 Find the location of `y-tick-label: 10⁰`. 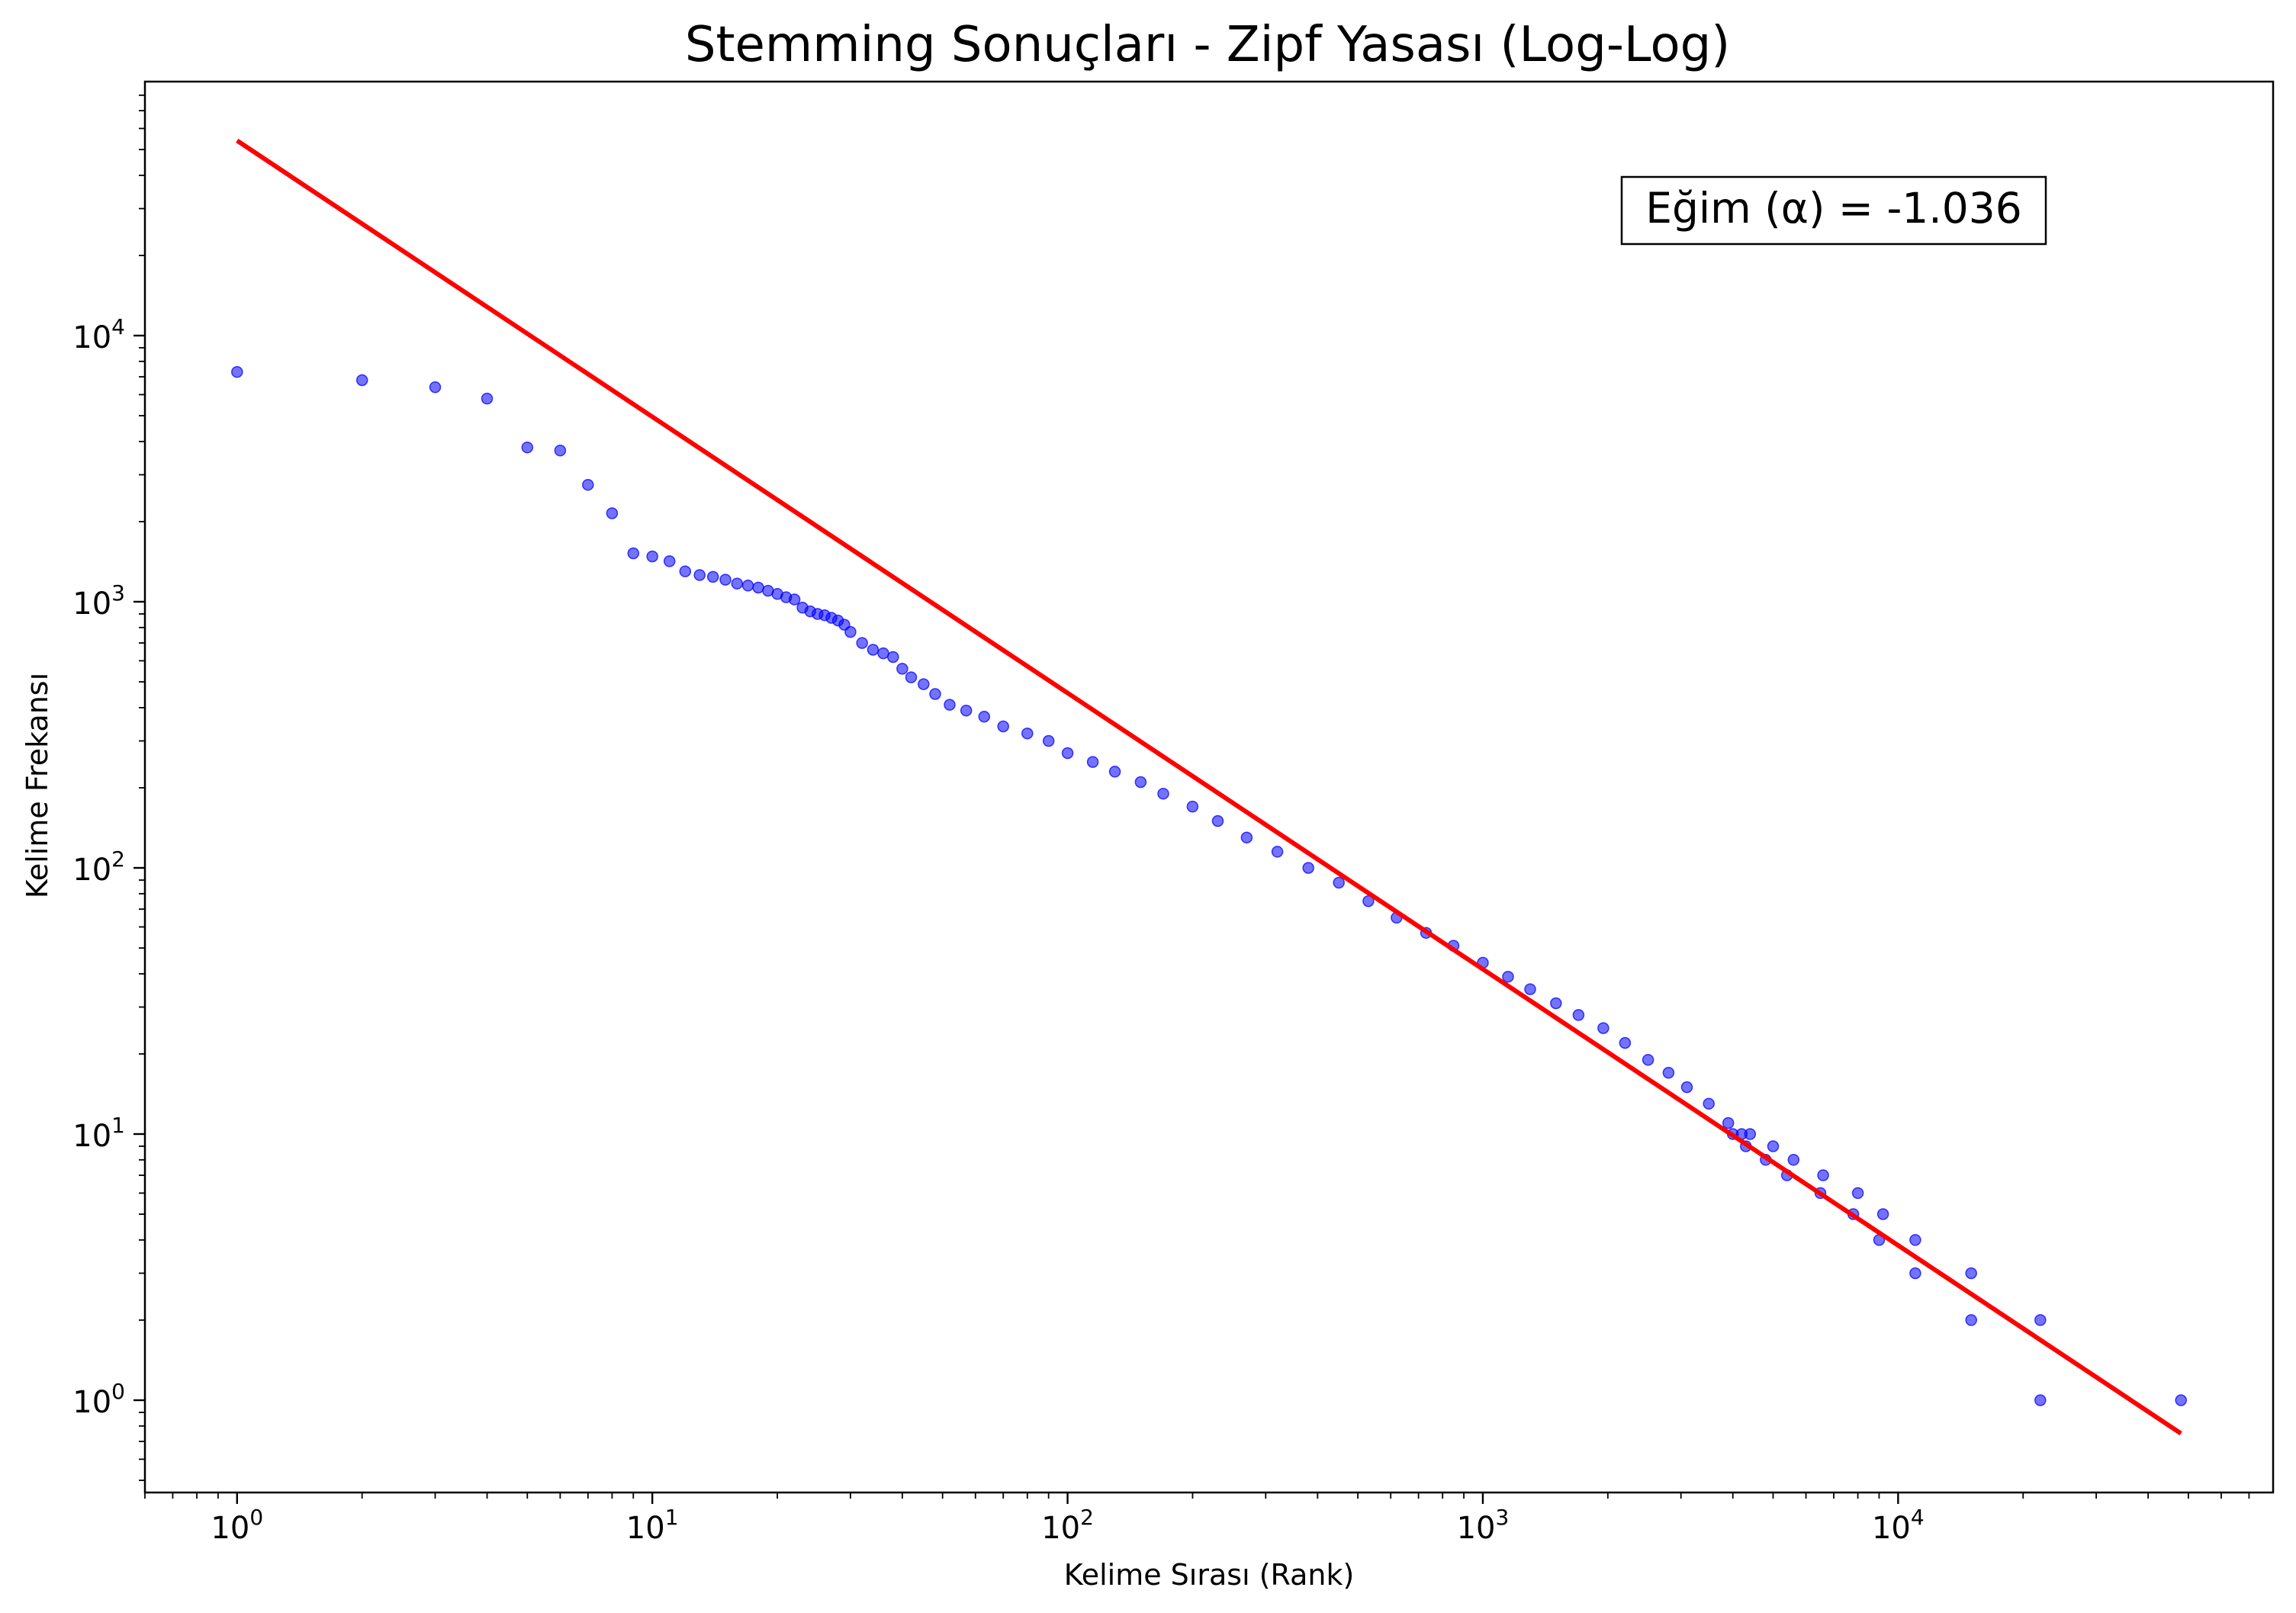

y-tick-label: 10⁰ is located at coordinates (98, 1399).